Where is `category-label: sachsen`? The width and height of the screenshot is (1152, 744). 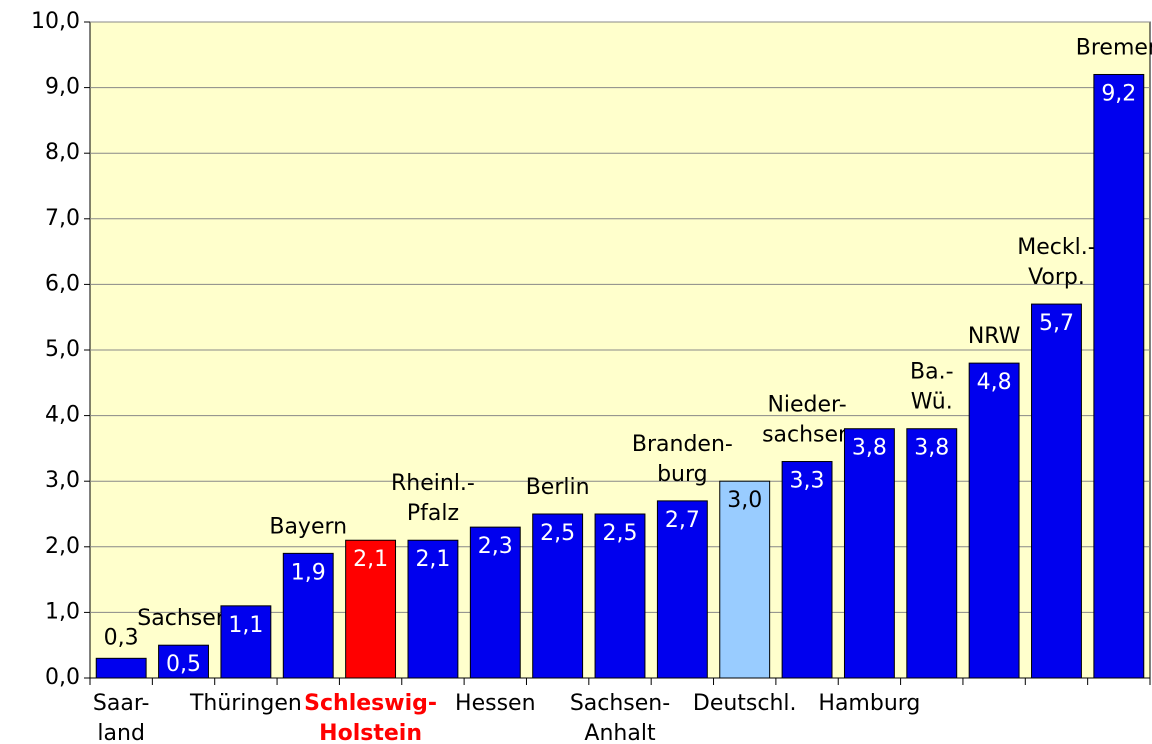 category-label: sachsen is located at coordinates (807, 435).